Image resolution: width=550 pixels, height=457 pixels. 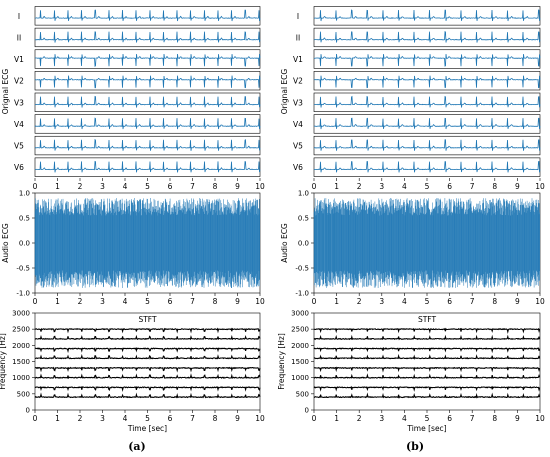 I want to click on x-tick-label-ecg: 6, so click(x=449, y=186).